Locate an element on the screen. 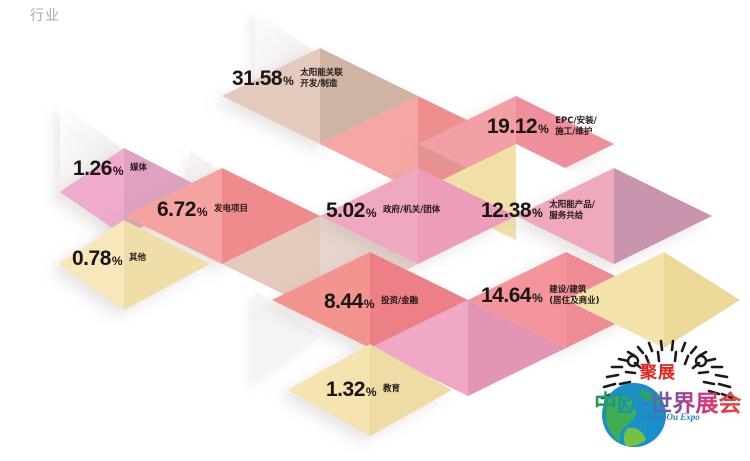  slice-tile-others is located at coordinates (134, 265).